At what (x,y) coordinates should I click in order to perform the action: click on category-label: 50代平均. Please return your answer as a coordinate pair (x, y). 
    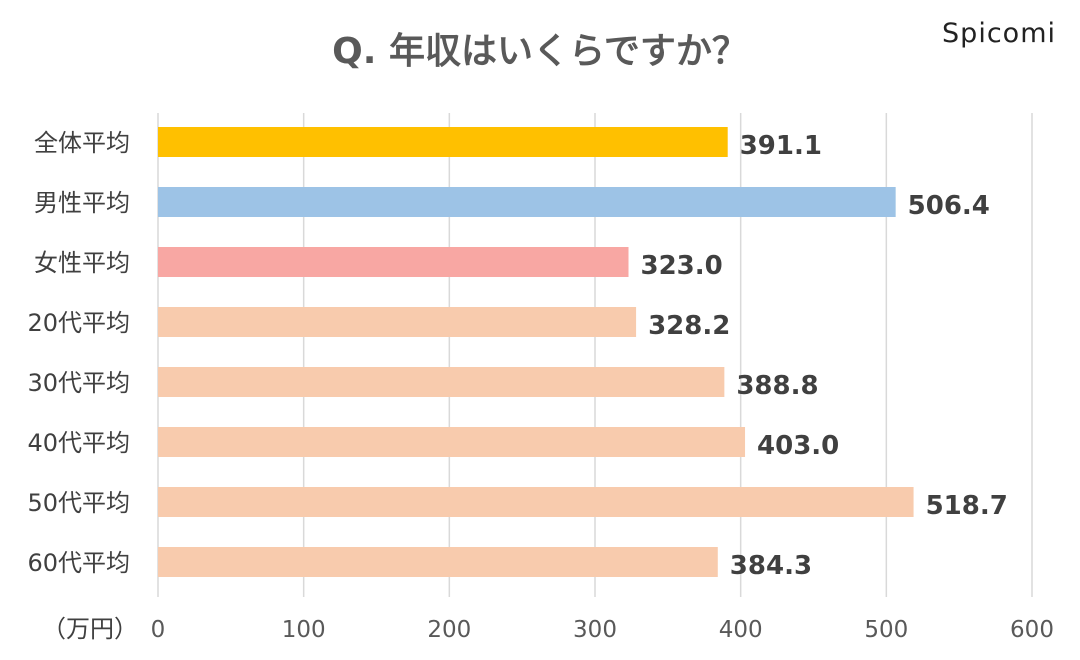
    Looking at the image, I should click on (78, 503).